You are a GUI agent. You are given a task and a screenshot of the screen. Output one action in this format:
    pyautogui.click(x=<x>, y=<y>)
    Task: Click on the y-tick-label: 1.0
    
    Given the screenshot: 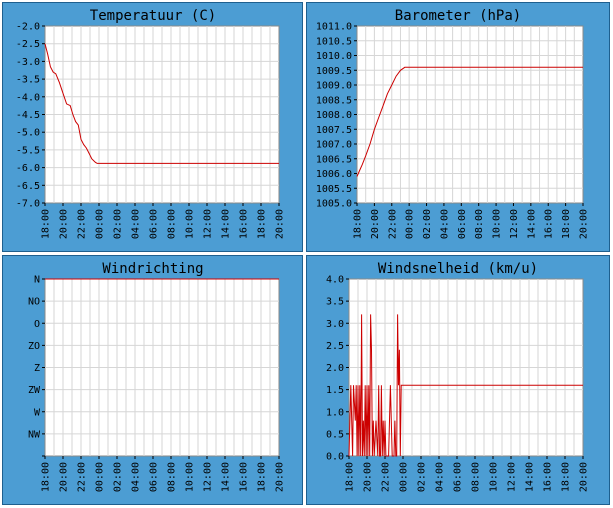 What is the action you would take?
    pyautogui.click(x=335, y=412)
    